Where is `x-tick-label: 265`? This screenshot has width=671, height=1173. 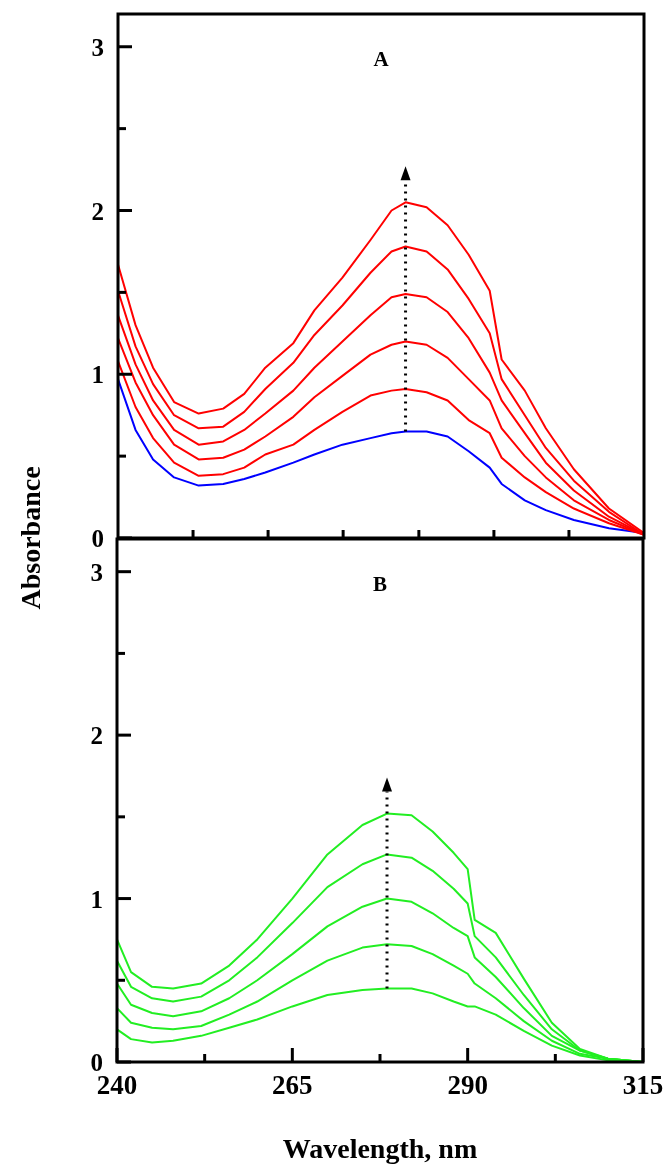
x-tick-label: 265 is located at coordinates (292, 1085).